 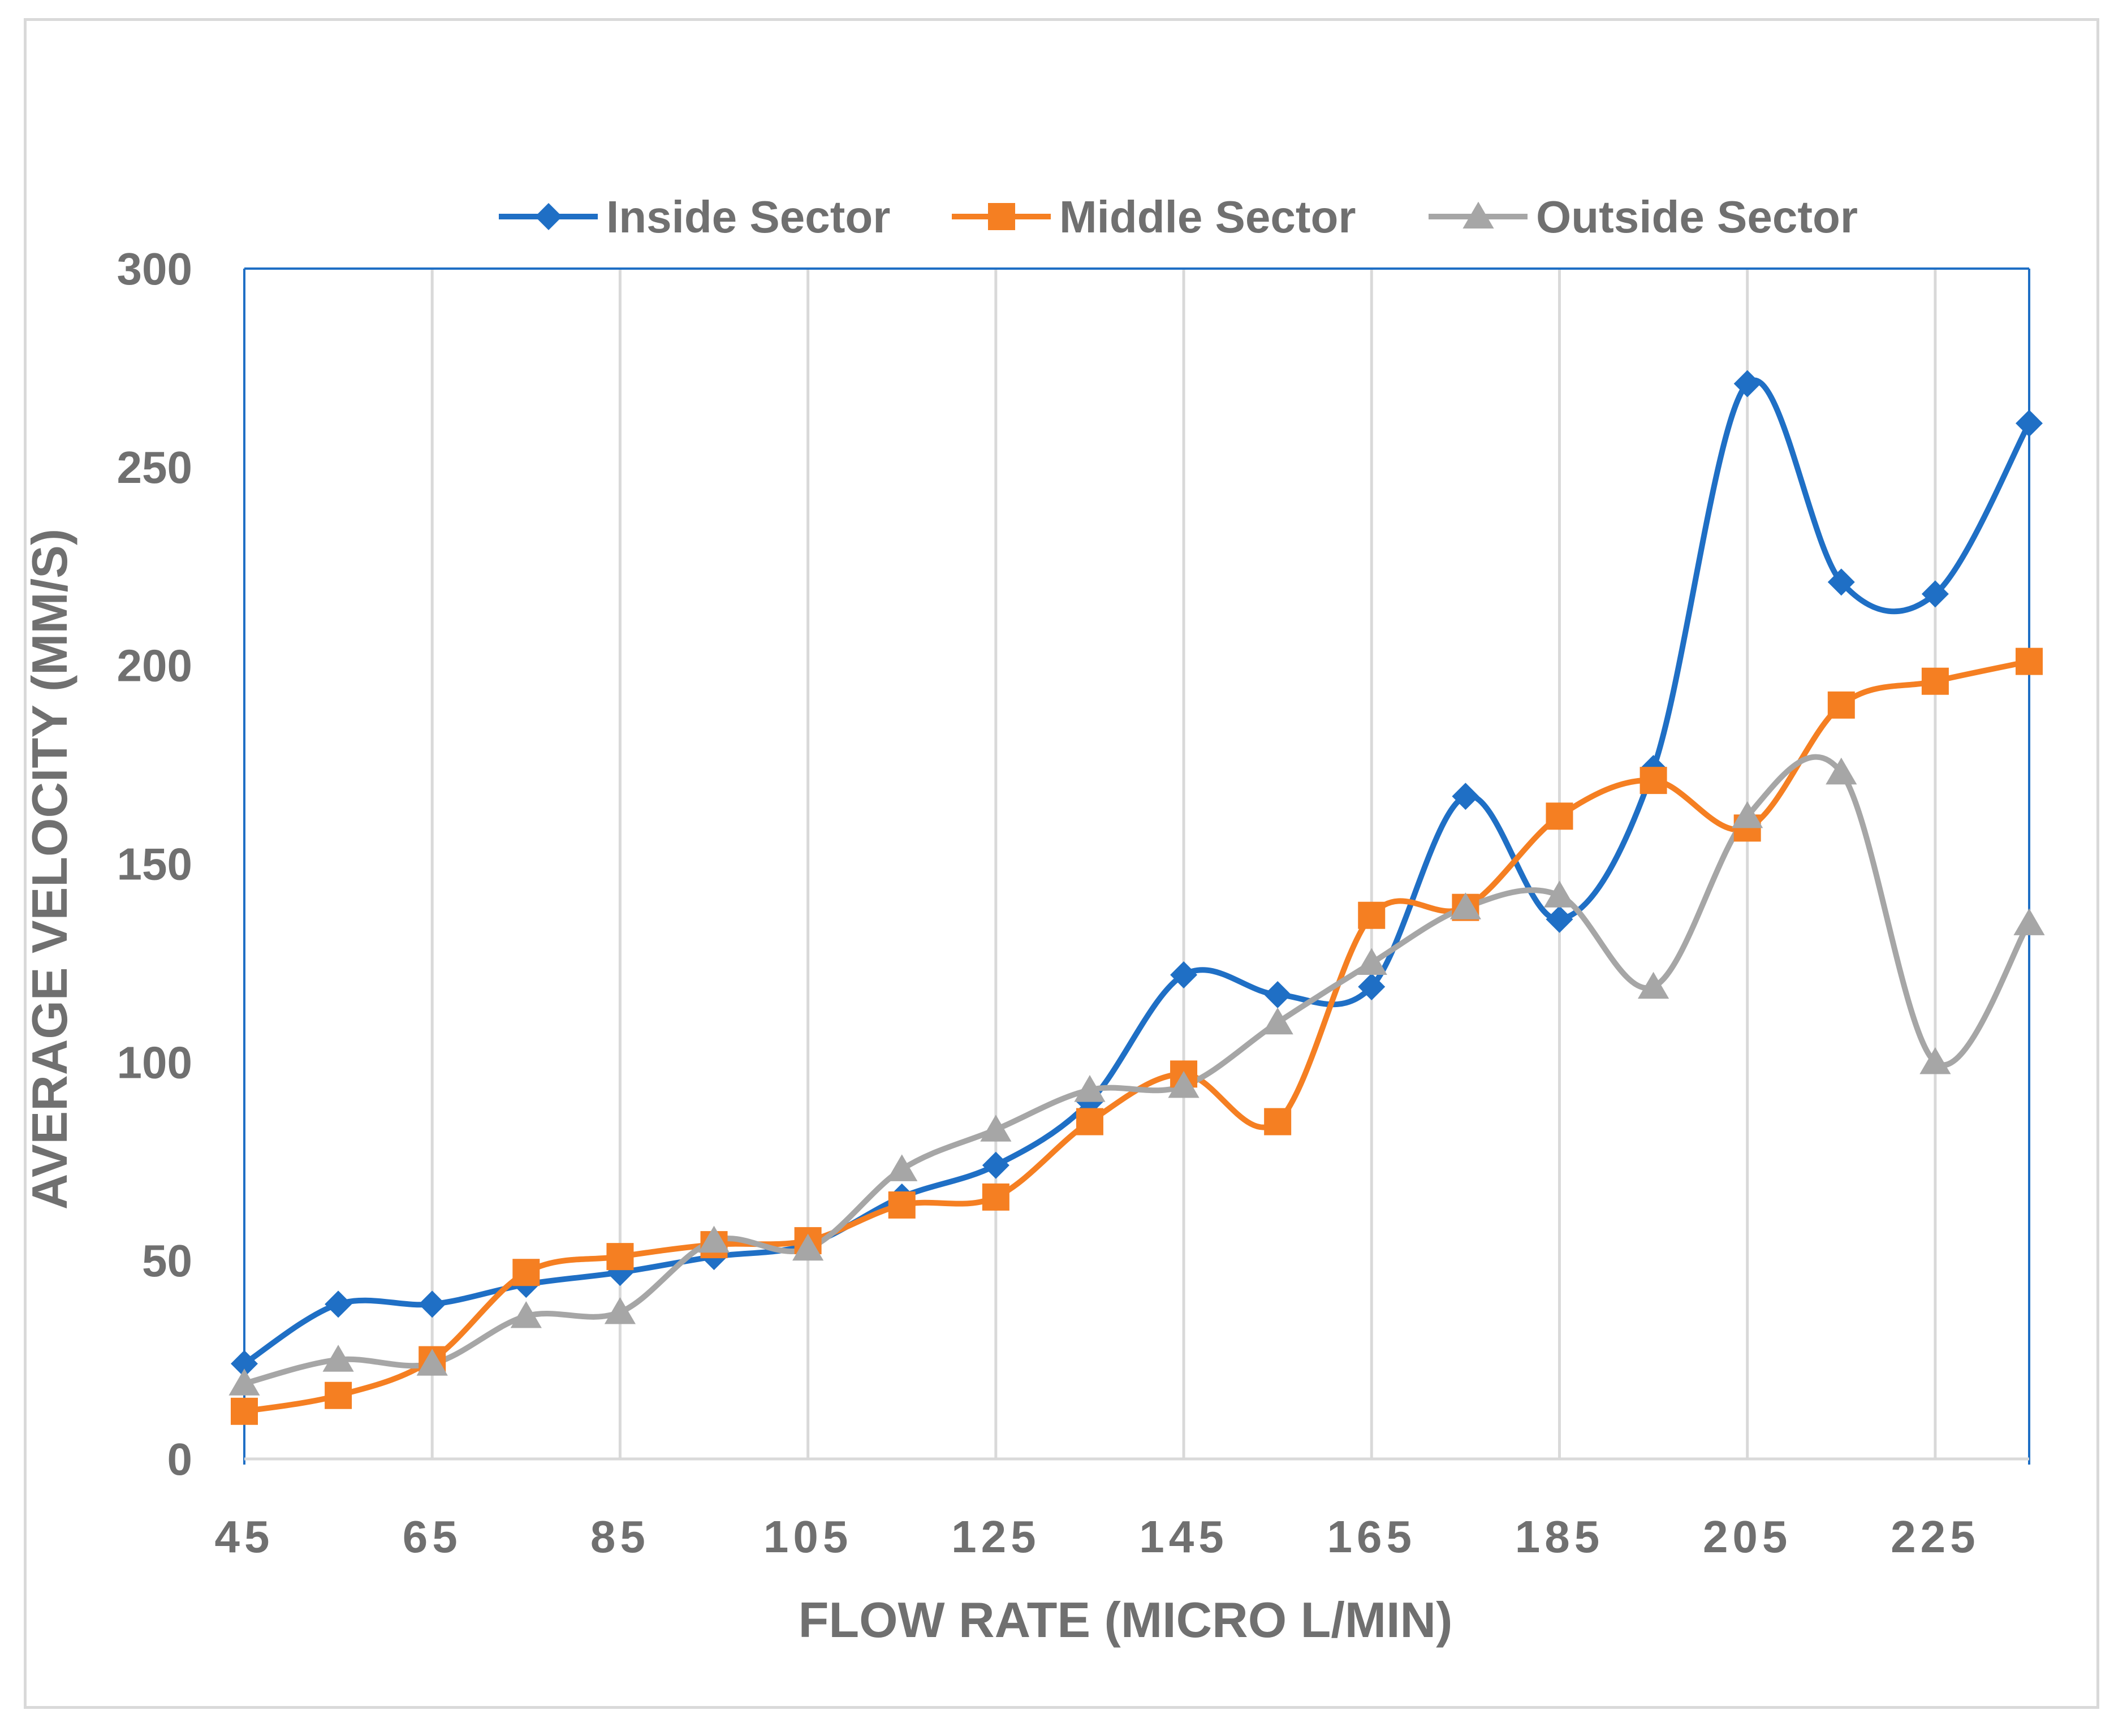 I want to click on x-tick-label-125: 125, so click(x=995, y=1537).